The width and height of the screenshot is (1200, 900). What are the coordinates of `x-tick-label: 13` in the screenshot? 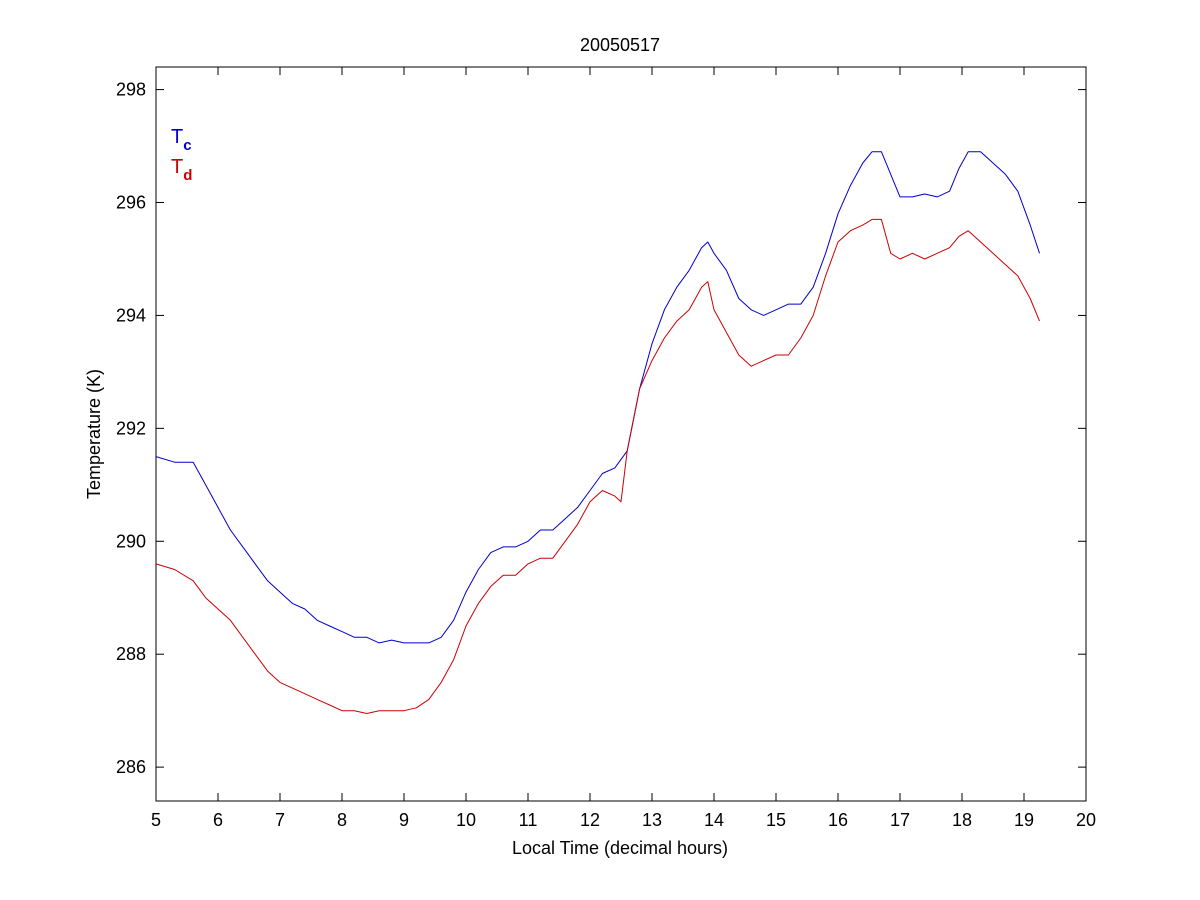 It's located at (652, 820).